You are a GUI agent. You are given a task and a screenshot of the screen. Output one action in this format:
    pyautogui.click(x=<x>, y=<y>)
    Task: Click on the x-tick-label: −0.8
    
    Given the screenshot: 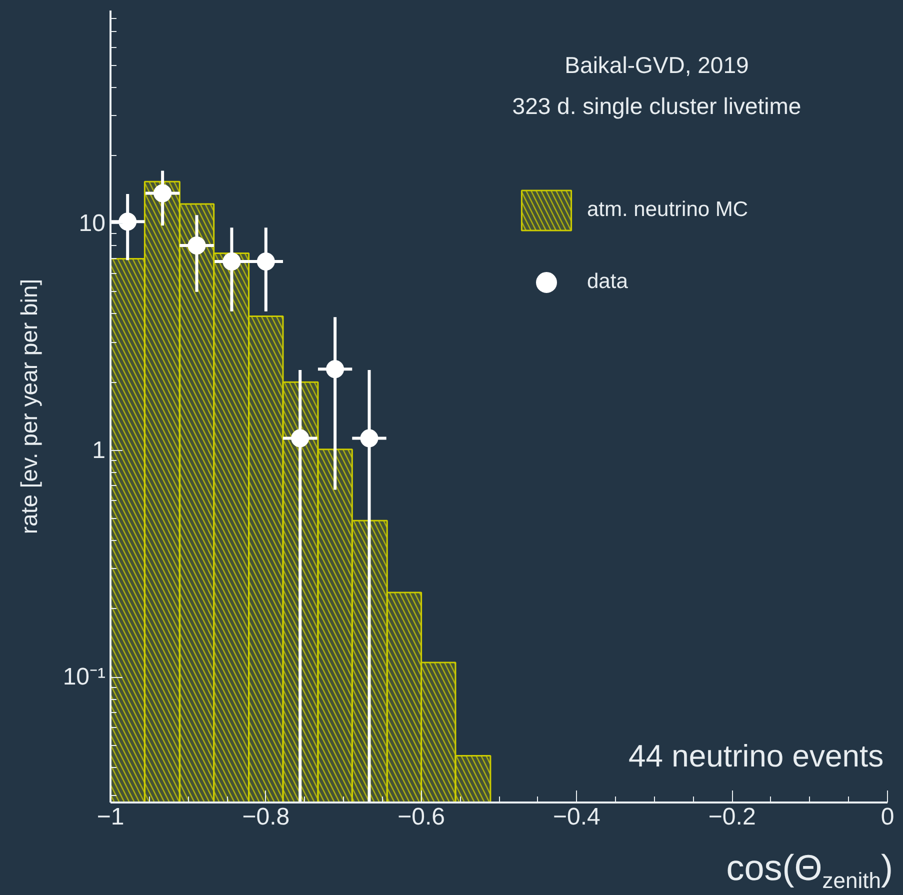 What is the action you would take?
    pyautogui.click(x=266, y=817)
    